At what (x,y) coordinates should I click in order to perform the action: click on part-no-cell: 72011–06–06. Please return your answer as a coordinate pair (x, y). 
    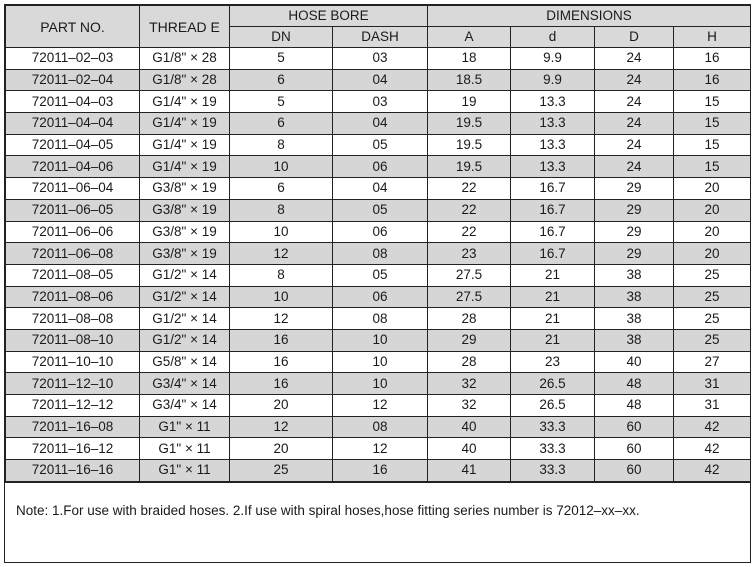
    Looking at the image, I should click on (72, 232).